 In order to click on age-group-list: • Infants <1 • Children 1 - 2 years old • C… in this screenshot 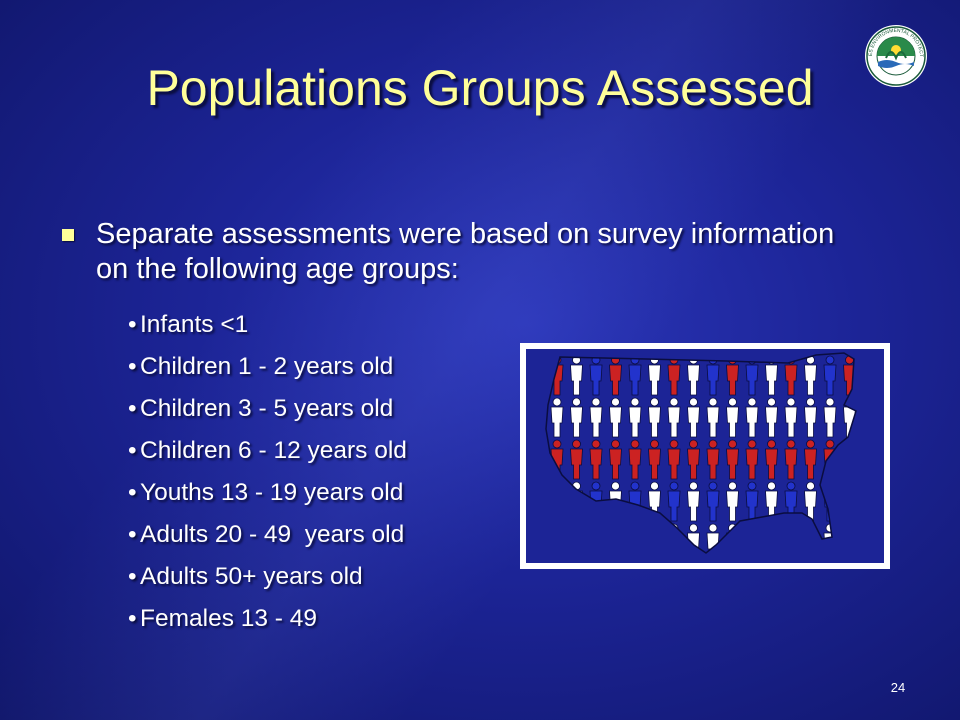, I will do `click(267, 473)`.